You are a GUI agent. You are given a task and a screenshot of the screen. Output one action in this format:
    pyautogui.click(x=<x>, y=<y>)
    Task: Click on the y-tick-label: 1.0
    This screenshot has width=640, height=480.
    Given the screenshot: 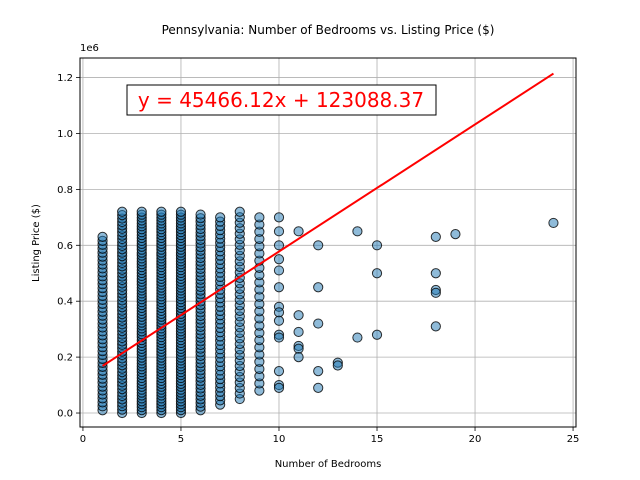 What is the action you would take?
    pyautogui.click(x=65, y=134)
    